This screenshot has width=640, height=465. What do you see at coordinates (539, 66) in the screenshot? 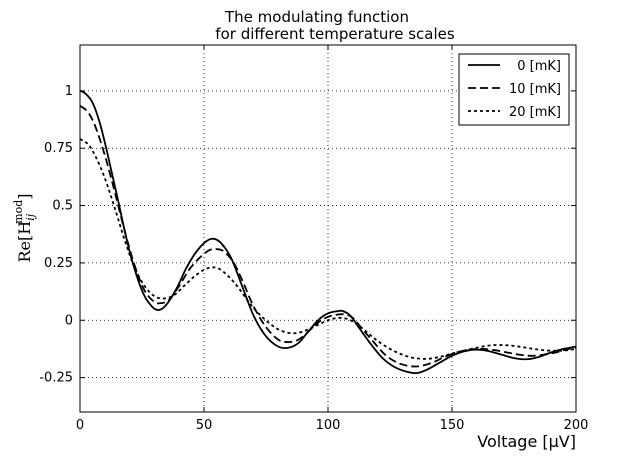
I see `legend-label-0: 0 [mK]` at bounding box center [539, 66].